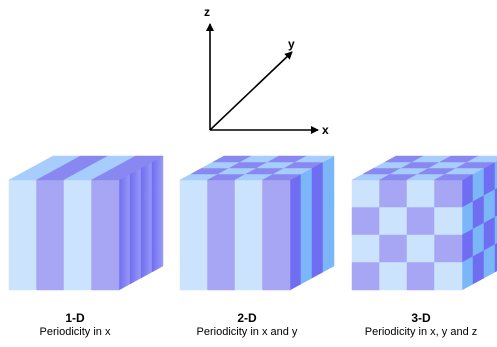  I want to click on caption-2d-subtitle: Periodicity in x and y, so click(247, 332).